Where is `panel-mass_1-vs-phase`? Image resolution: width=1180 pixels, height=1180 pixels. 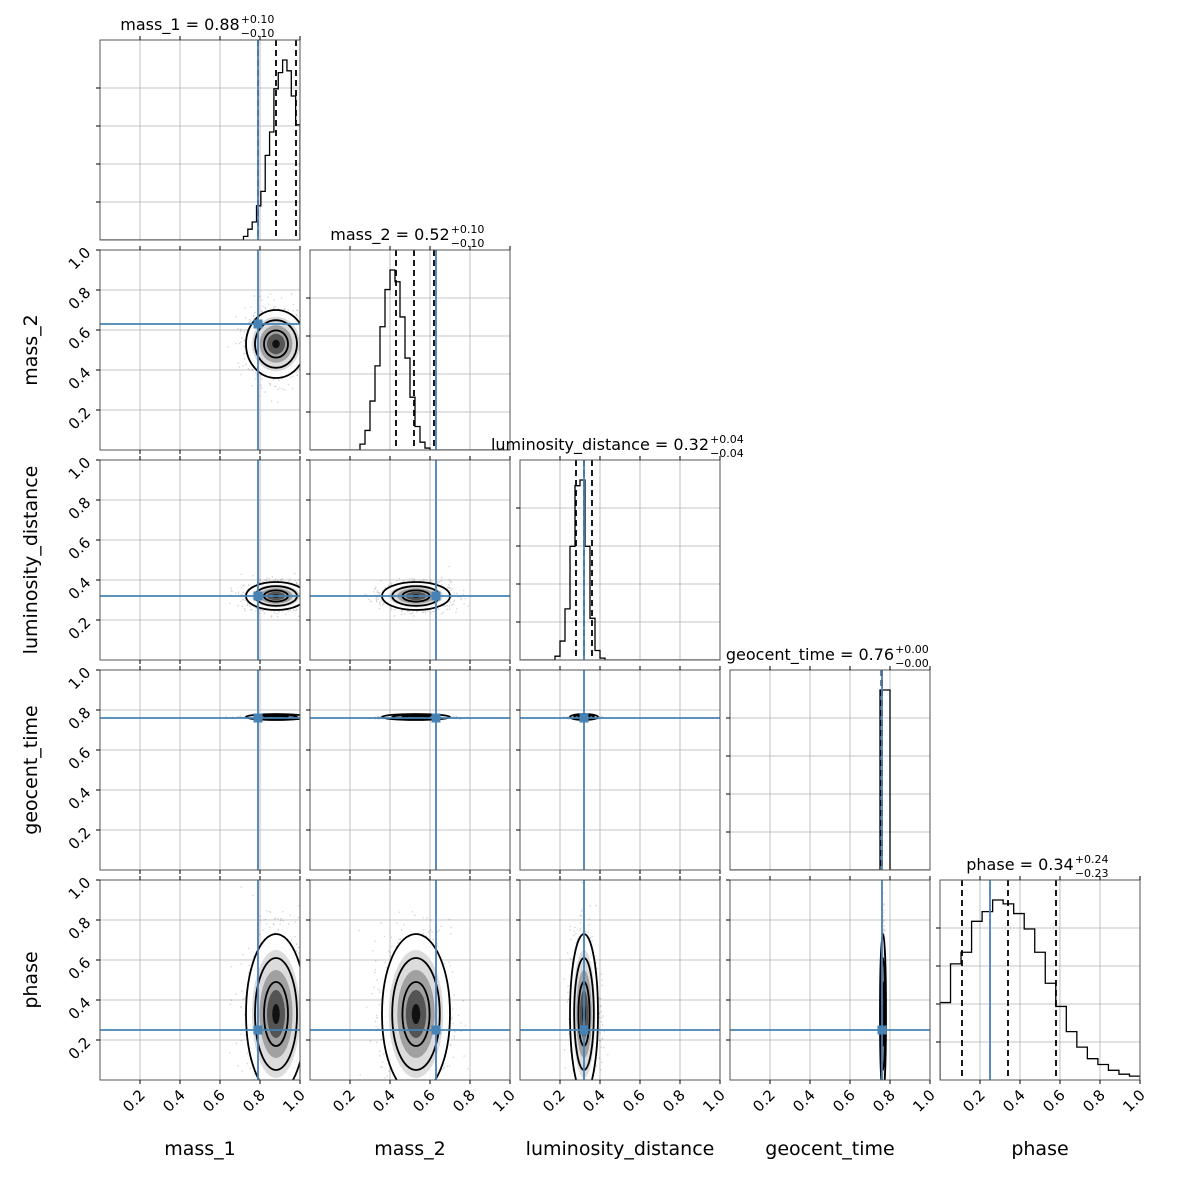 panel-mass_1-vs-phase is located at coordinates (198, 980).